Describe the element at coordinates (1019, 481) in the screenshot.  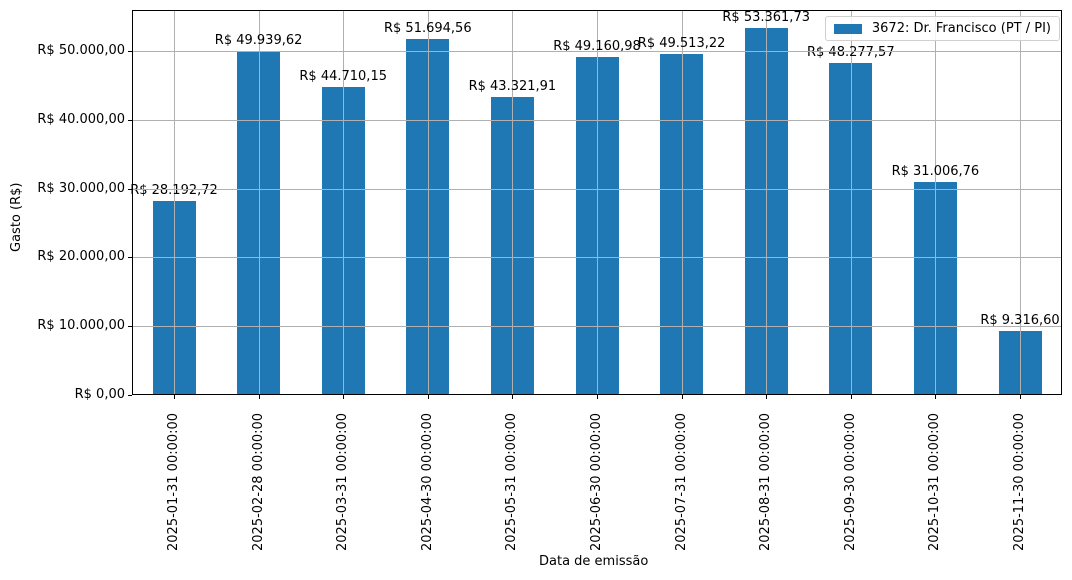
I see `x-tick-label: 2025-11-30 00:00:00` at that location.